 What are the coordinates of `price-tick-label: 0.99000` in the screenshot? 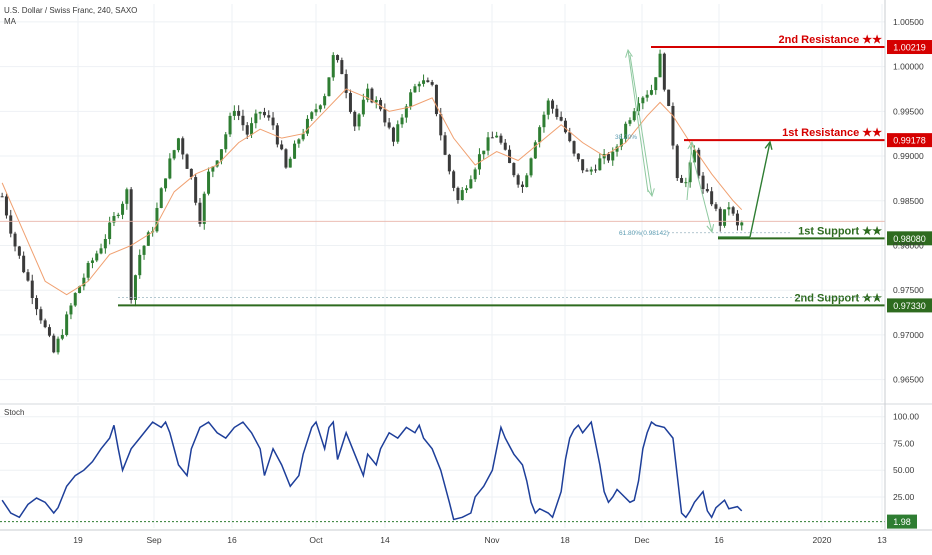 It's located at (908, 156).